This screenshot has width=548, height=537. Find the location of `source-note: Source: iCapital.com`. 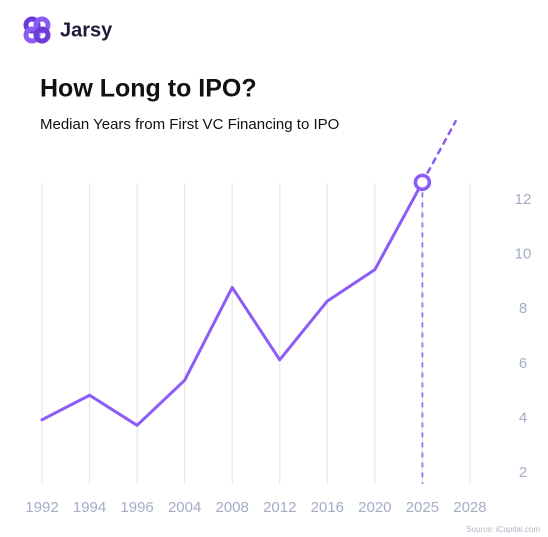

source-note: Source: iCapital.com is located at coordinates (503, 529).